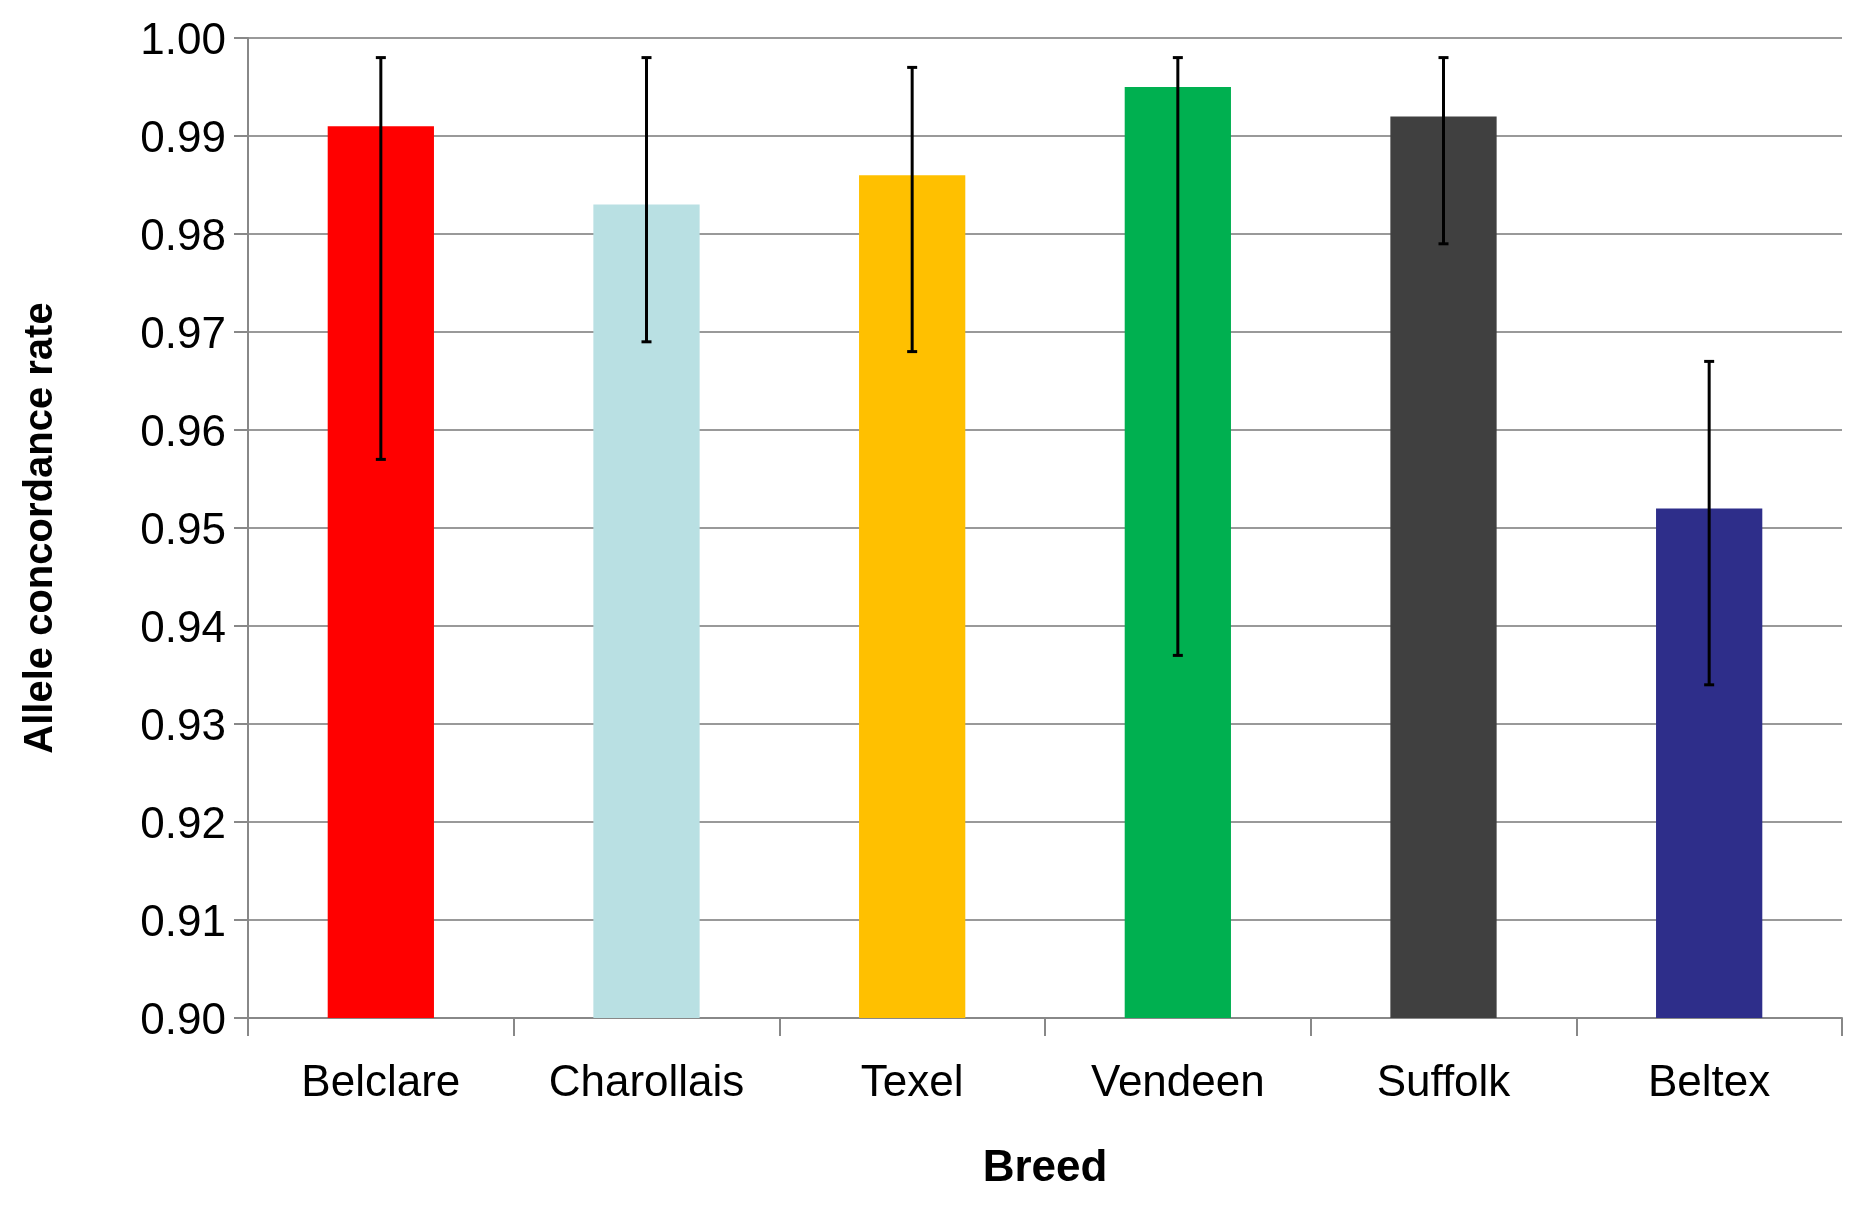  What do you see at coordinates (646, 1080) in the screenshot?
I see `x-tick-label: Charollais` at bounding box center [646, 1080].